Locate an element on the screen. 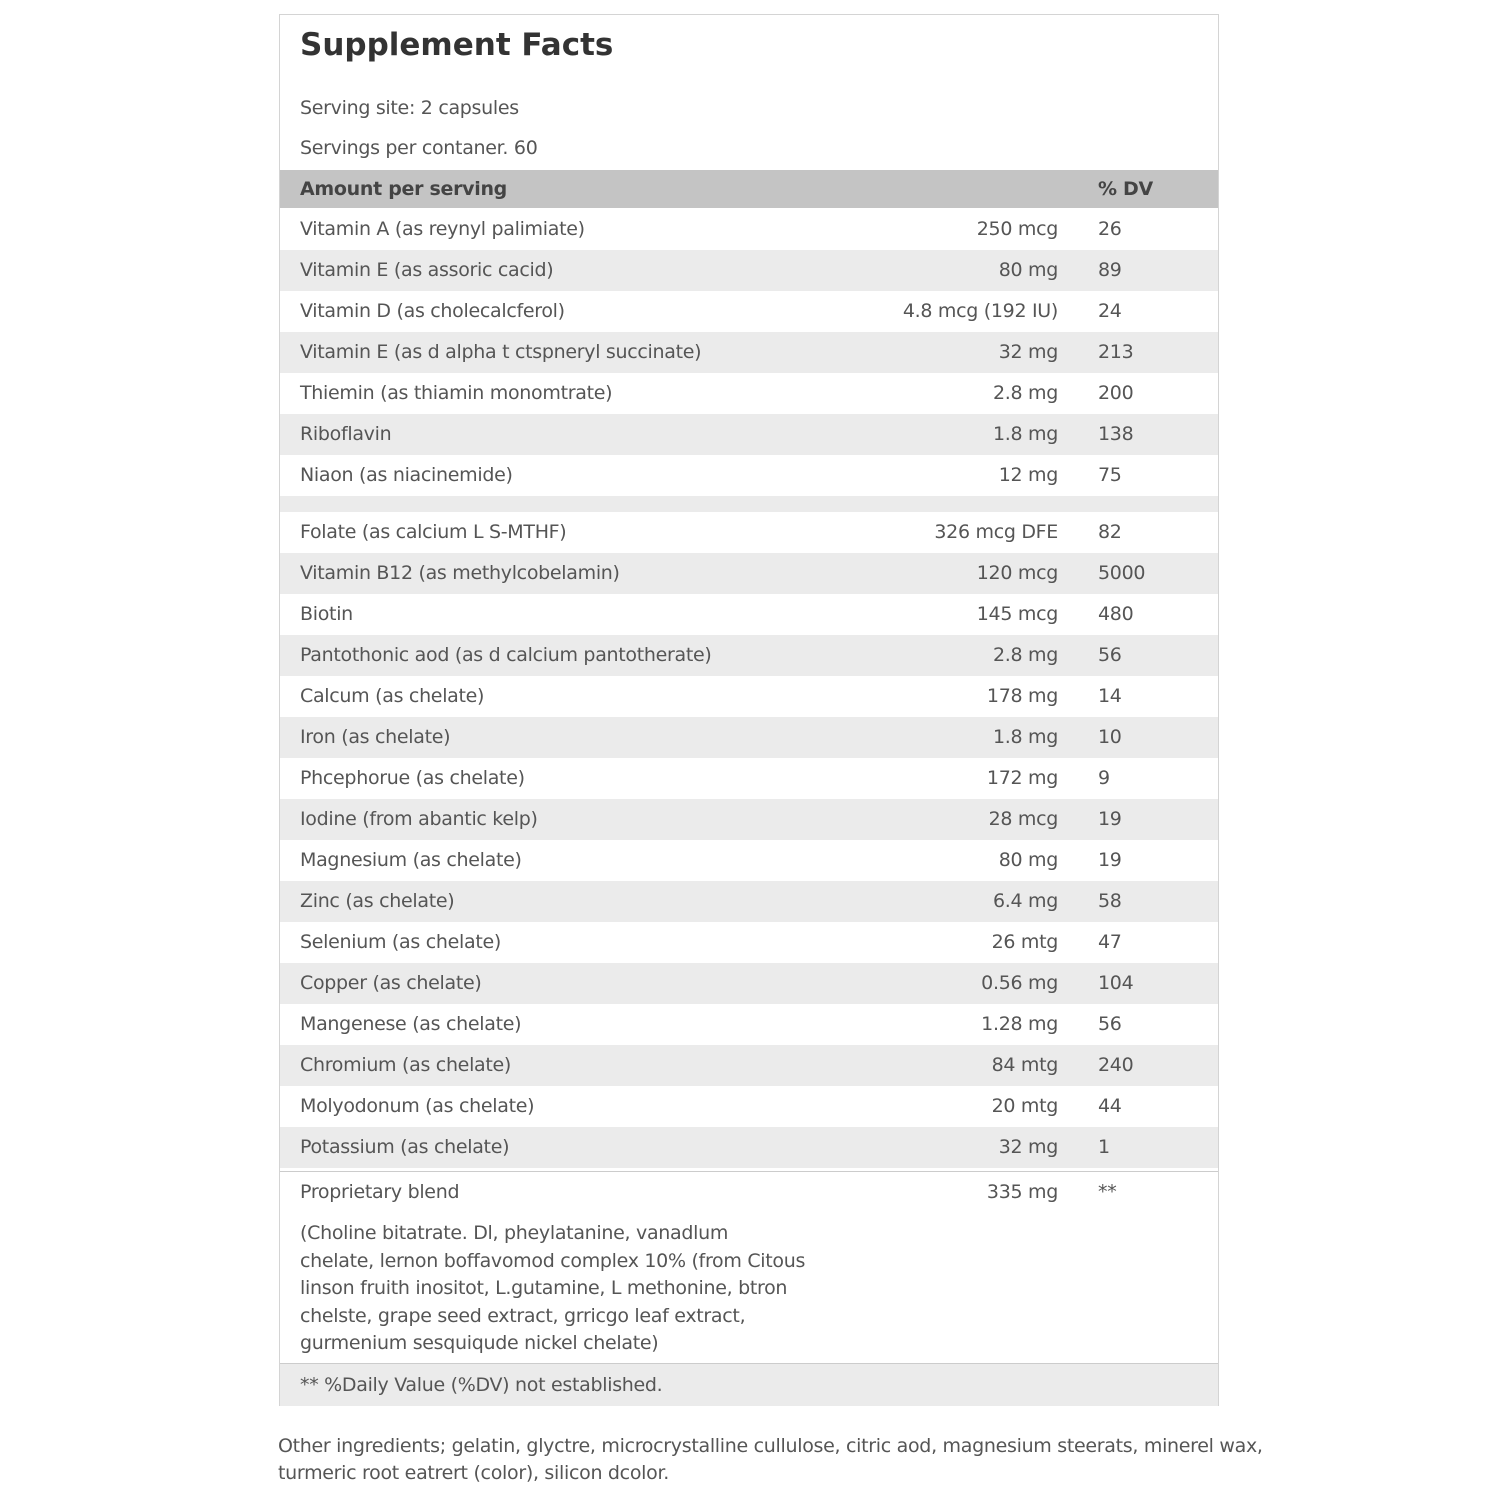 This screenshot has height=1500, width=1500. nutrient-name: Vitamin B12 (as methylcobelamin) is located at coordinates (460, 573).